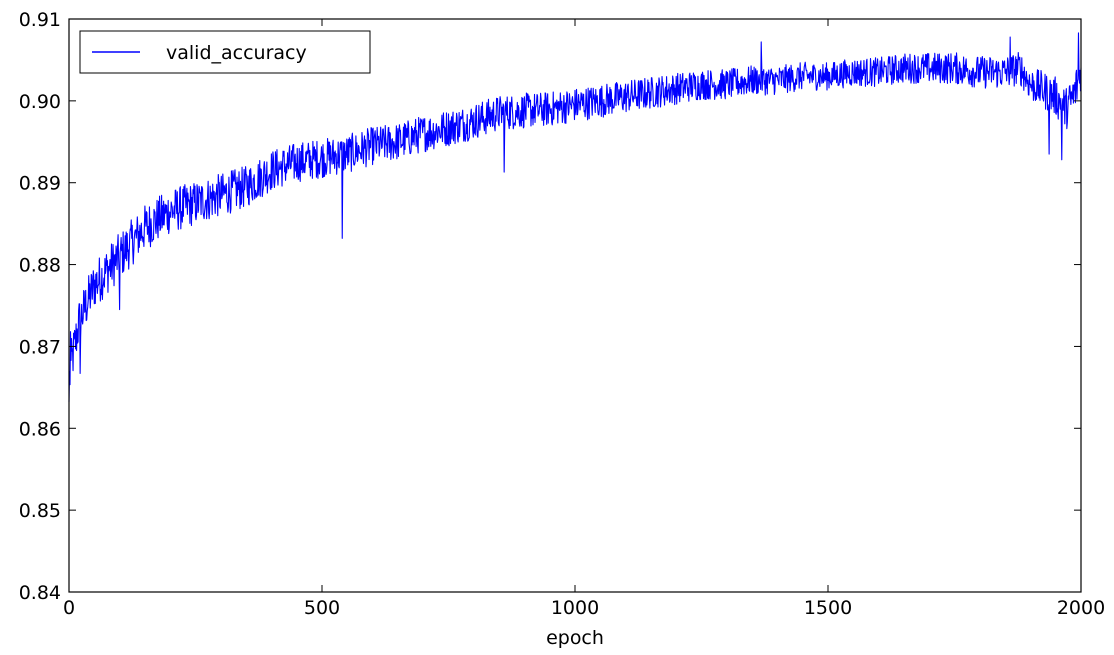 Image resolution: width=1114 pixels, height=655 pixels. What do you see at coordinates (40, 429) in the screenshot?
I see `y-tick-label: 0.86` at bounding box center [40, 429].